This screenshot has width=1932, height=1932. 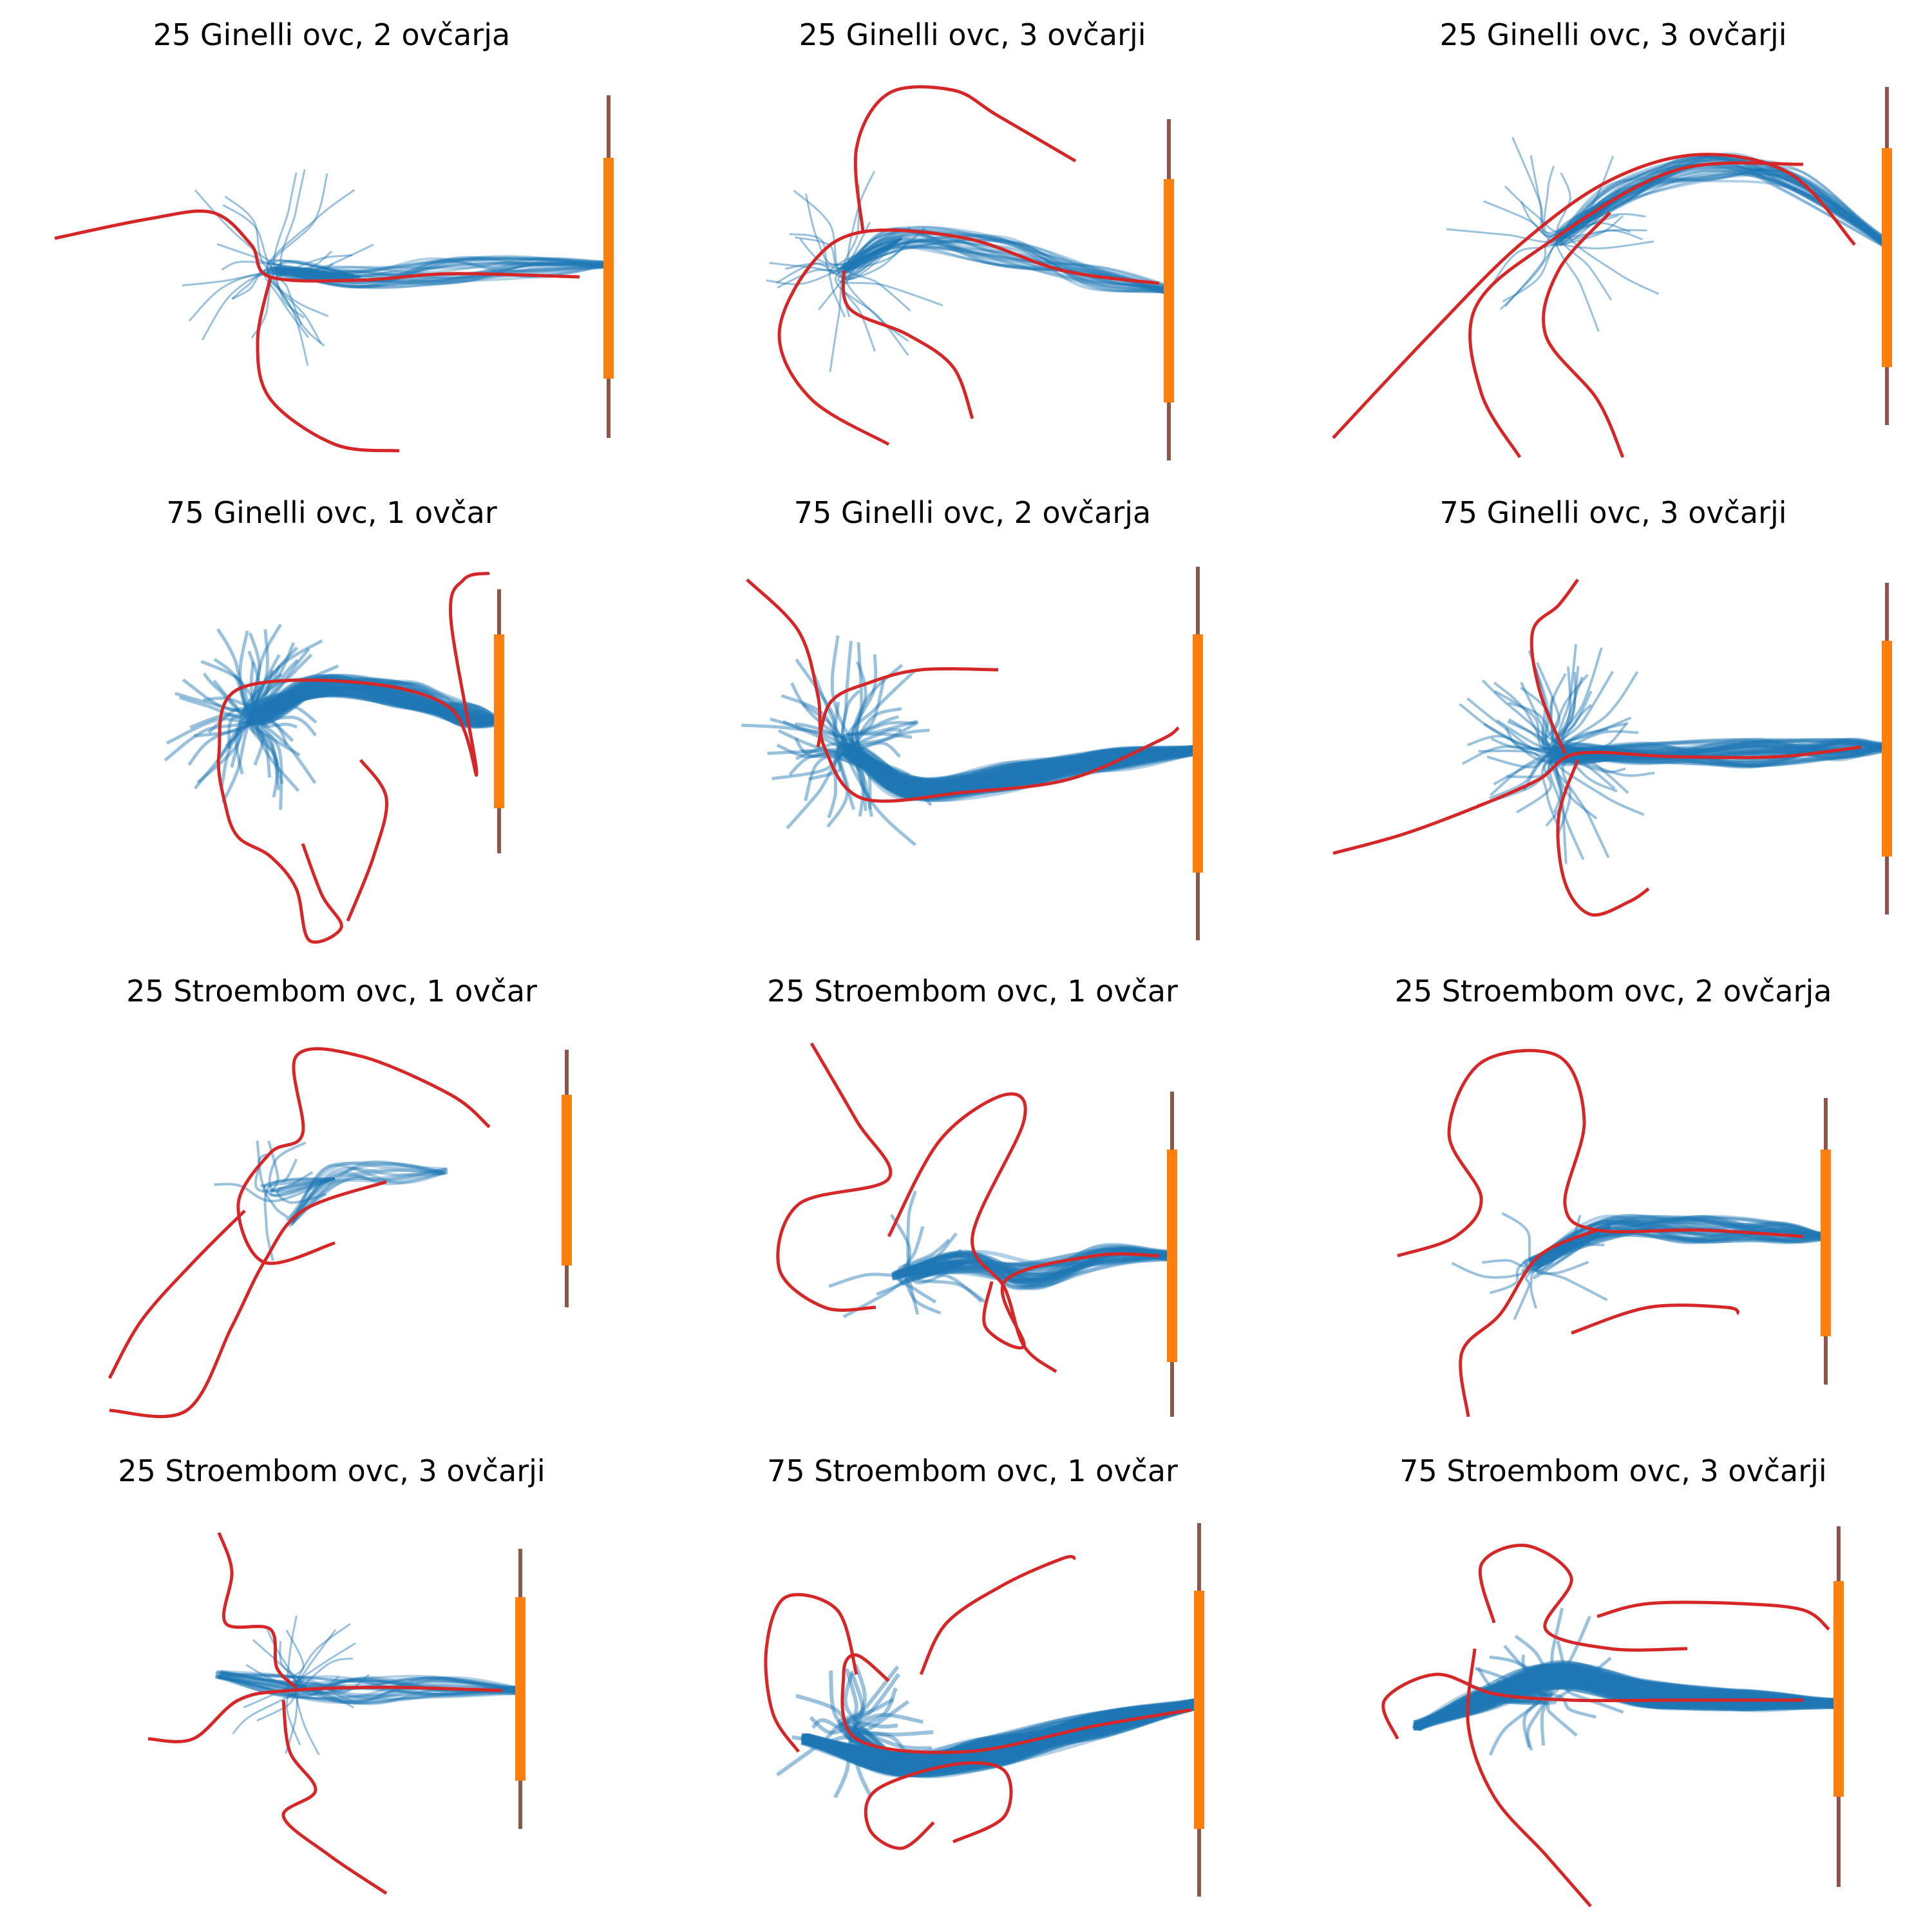 I want to click on panel-title: 25 Stroembom ovc, 2 ovčarja, so click(x=1613, y=991).